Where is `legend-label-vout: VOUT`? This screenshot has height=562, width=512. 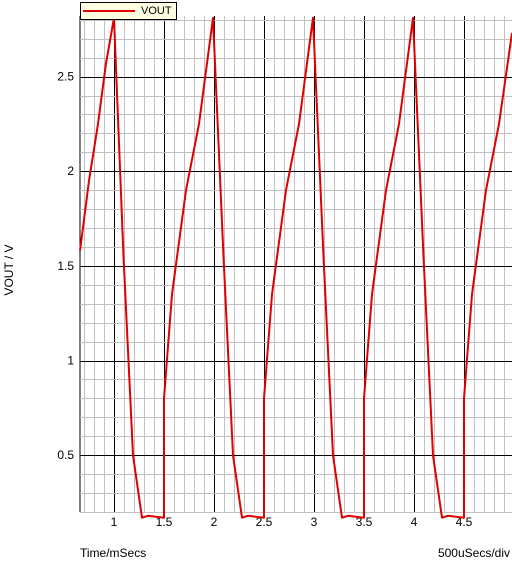 legend-label-vout: VOUT is located at coordinates (156, 11).